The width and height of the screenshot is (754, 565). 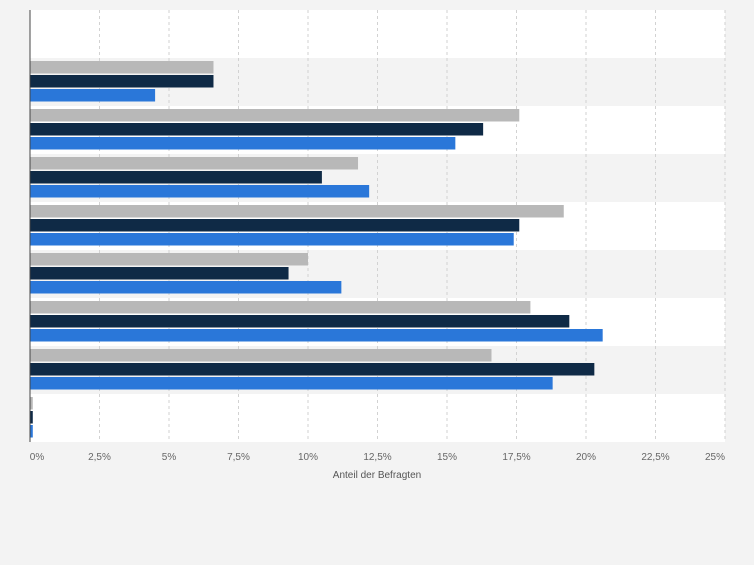 What do you see at coordinates (31, 403) in the screenshot?
I see `bar-cat7-series0` at bounding box center [31, 403].